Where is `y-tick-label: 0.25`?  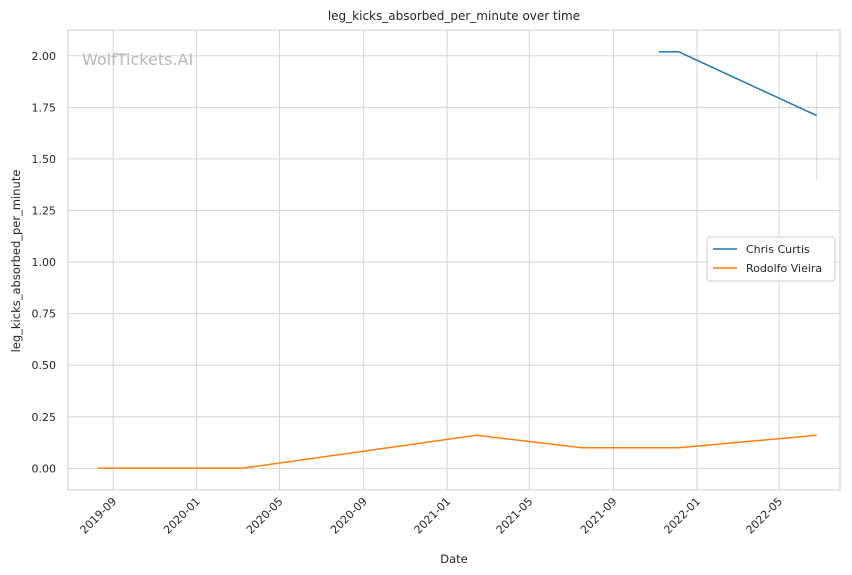 y-tick-label: 0.25 is located at coordinates (44, 417).